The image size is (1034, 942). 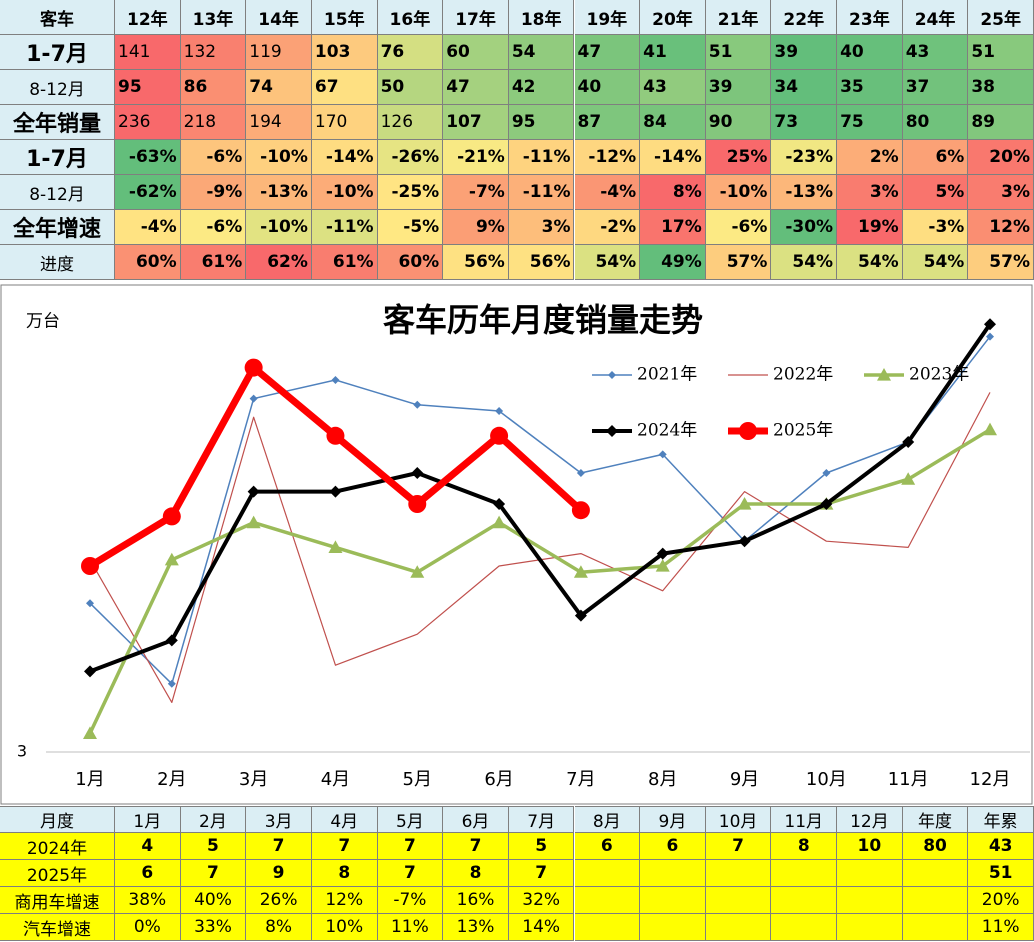 What do you see at coordinates (476, 52) in the screenshot?
I see `heat-cell: 60` at bounding box center [476, 52].